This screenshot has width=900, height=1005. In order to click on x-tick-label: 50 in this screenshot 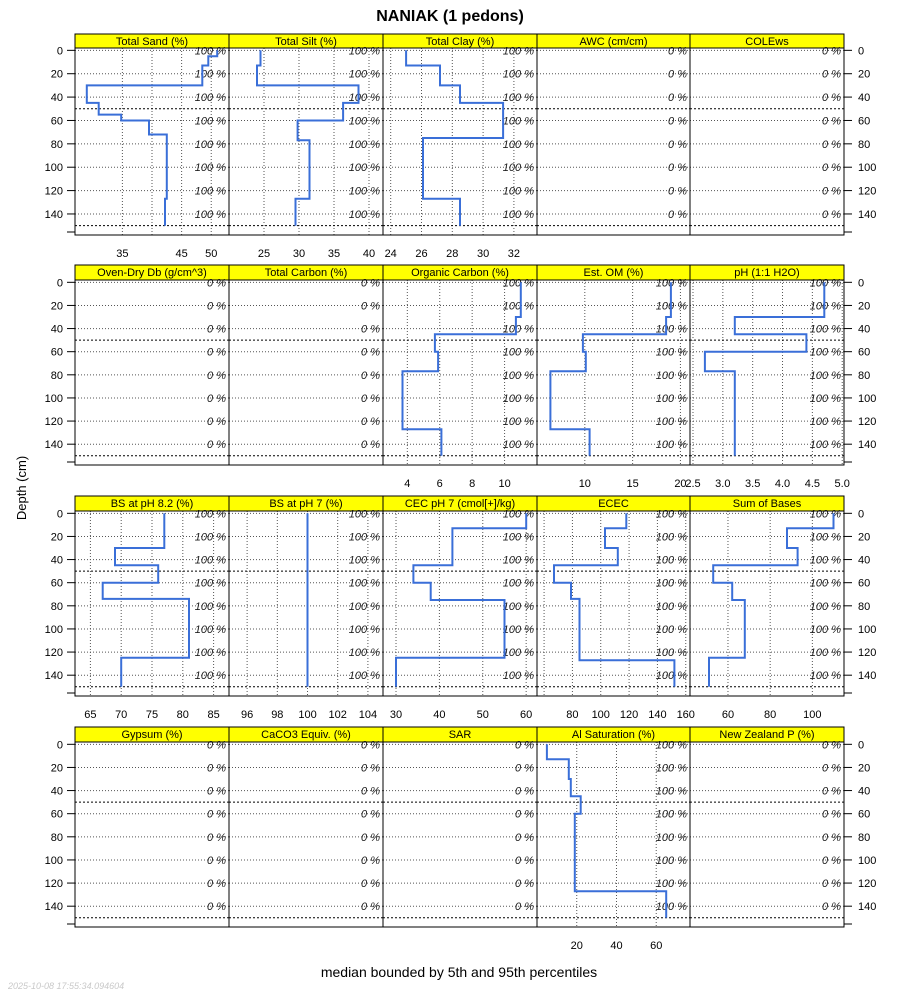, I will do `click(483, 715)`.